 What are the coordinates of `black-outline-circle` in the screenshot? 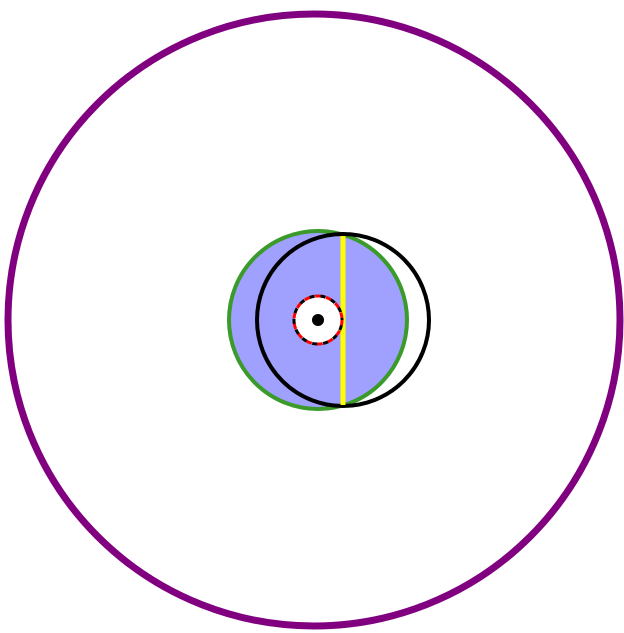 It's located at (343, 320).